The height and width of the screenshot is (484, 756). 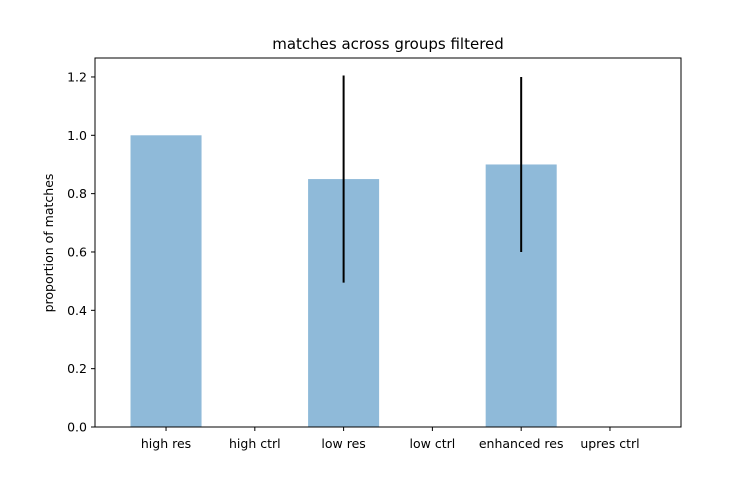 I want to click on y-tick-label: 0.2, so click(x=77, y=368).